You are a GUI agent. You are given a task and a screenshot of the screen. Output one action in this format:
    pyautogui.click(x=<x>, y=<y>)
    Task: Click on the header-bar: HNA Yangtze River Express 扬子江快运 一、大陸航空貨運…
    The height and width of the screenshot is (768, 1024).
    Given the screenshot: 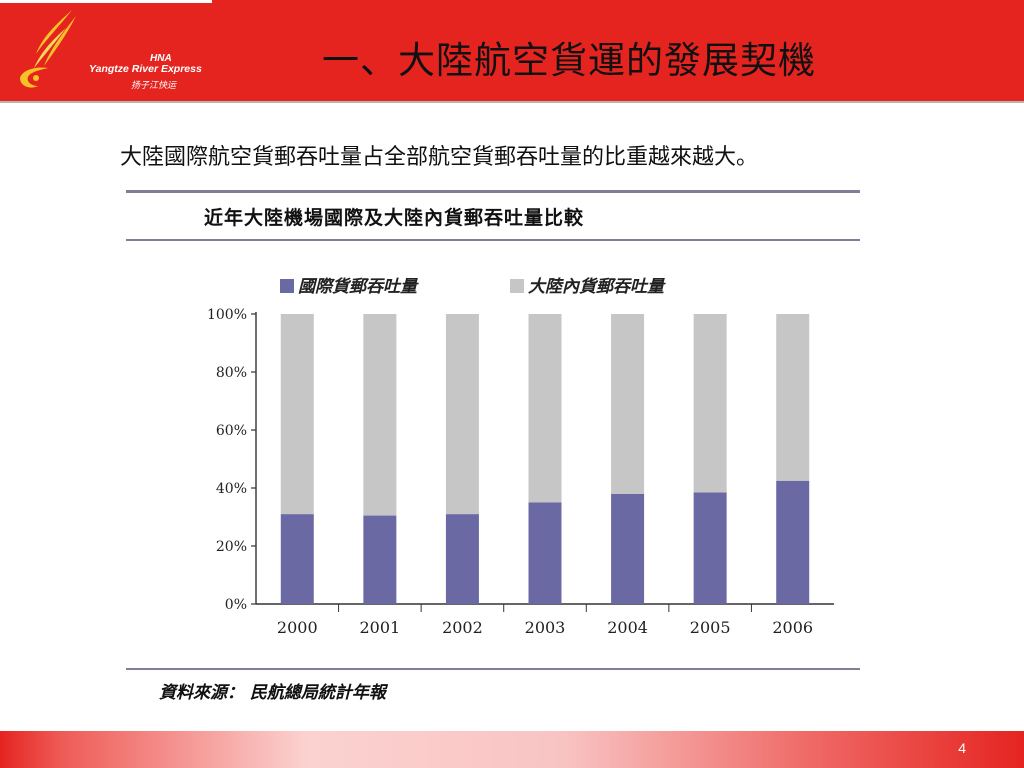 What is the action you would take?
    pyautogui.click(x=512, y=50)
    